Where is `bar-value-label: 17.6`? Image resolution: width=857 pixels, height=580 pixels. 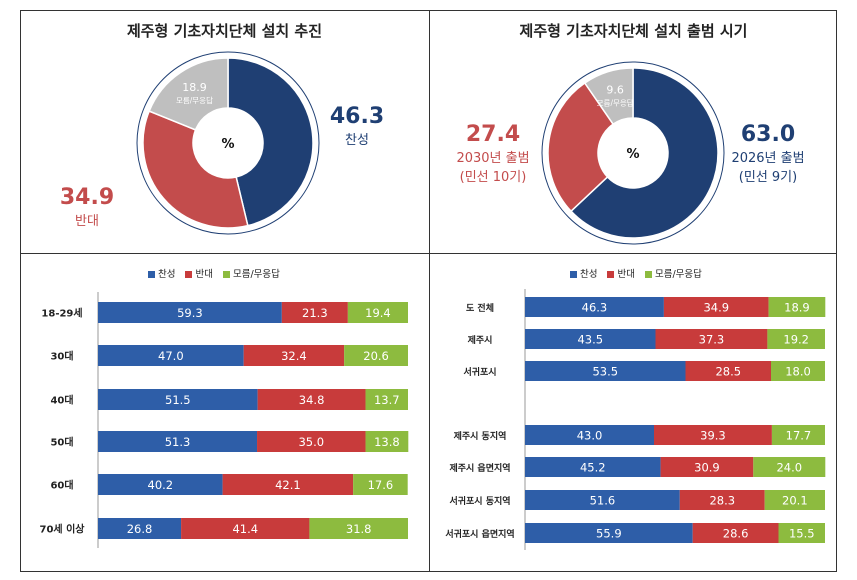 bar-value-label: 17.6 is located at coordinates (381, 485).